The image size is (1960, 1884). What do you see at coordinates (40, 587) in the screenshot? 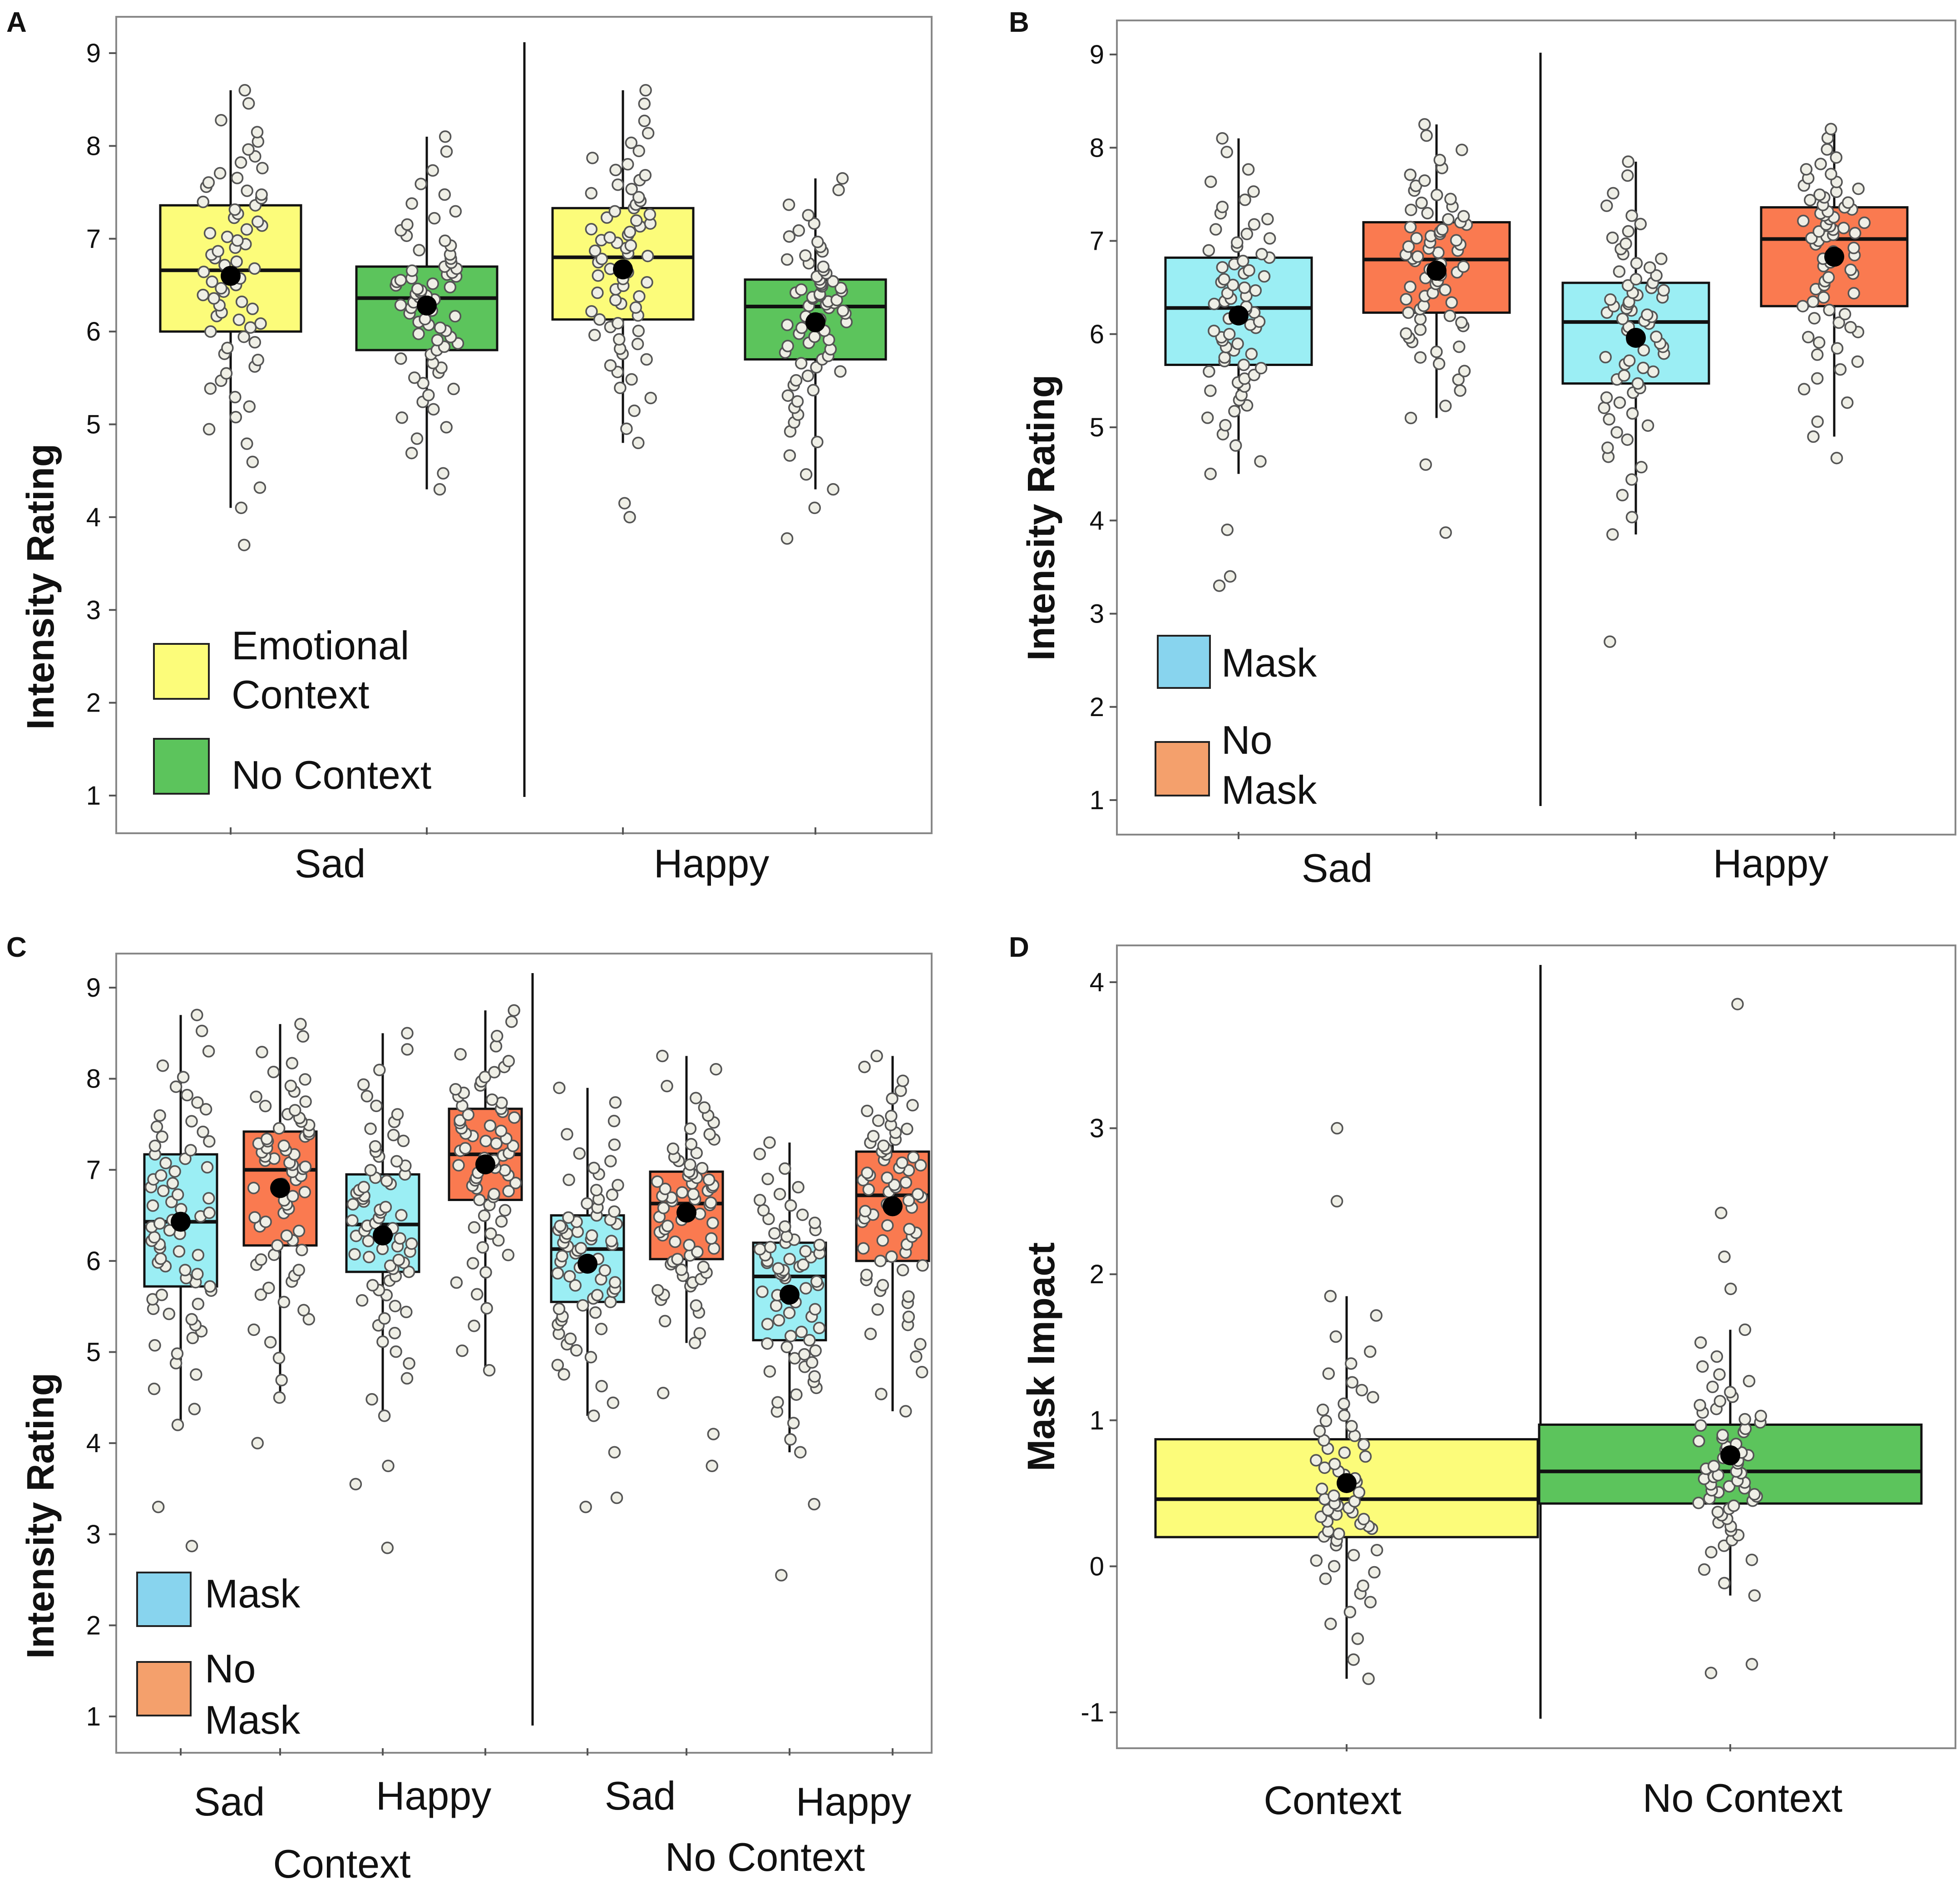
I see `y-axis-label: Intensity Rating` at bounding box center [40, 587].